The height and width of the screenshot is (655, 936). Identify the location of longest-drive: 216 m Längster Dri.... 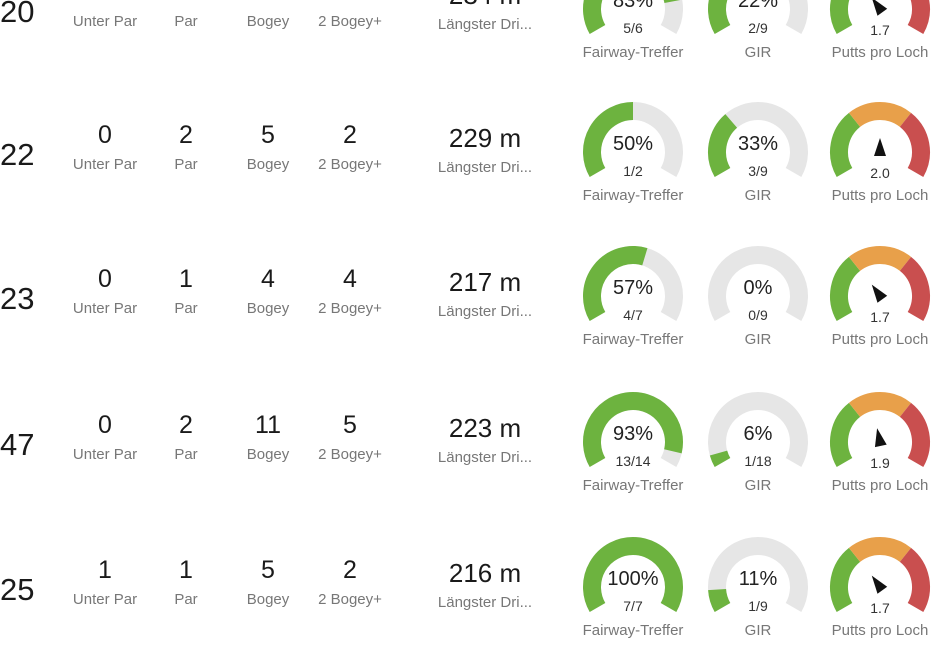
(485, 585).